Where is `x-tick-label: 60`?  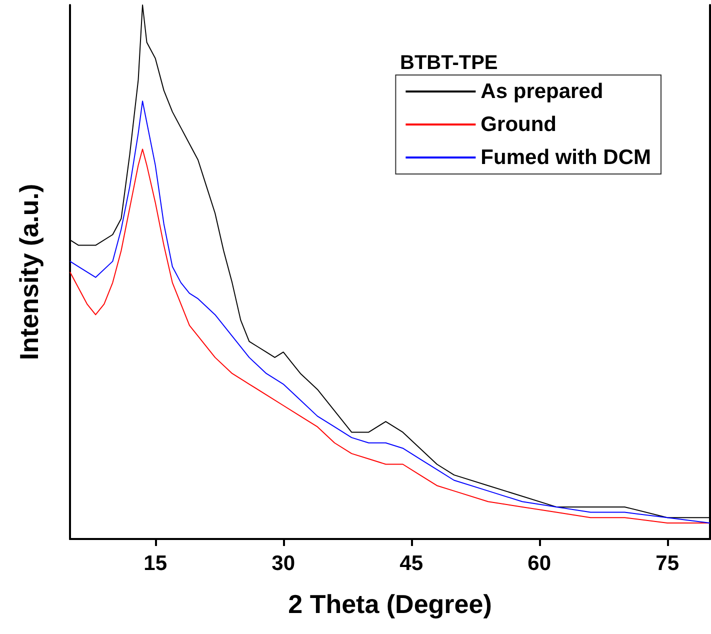
x-tick-label: 60 is located at coordinates (540, 563).